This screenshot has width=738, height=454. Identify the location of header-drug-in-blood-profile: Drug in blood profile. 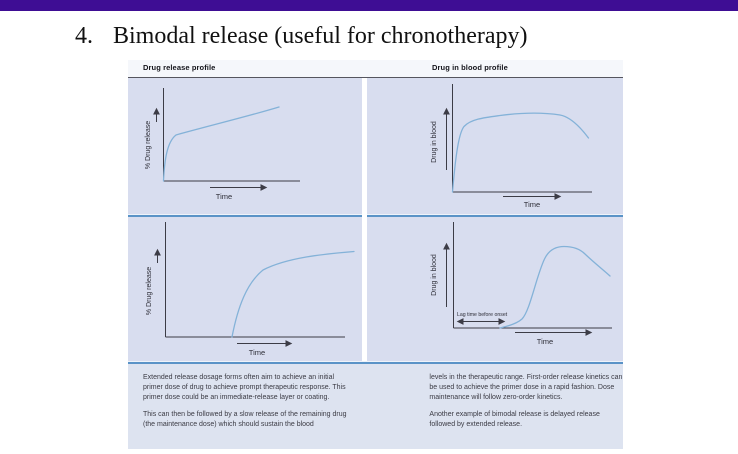
(470, 67).